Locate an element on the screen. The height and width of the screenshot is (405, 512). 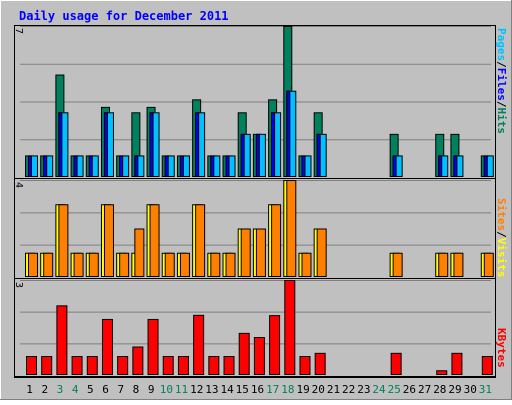
x-tick-label: 30 is located at coordinates (470, 389).